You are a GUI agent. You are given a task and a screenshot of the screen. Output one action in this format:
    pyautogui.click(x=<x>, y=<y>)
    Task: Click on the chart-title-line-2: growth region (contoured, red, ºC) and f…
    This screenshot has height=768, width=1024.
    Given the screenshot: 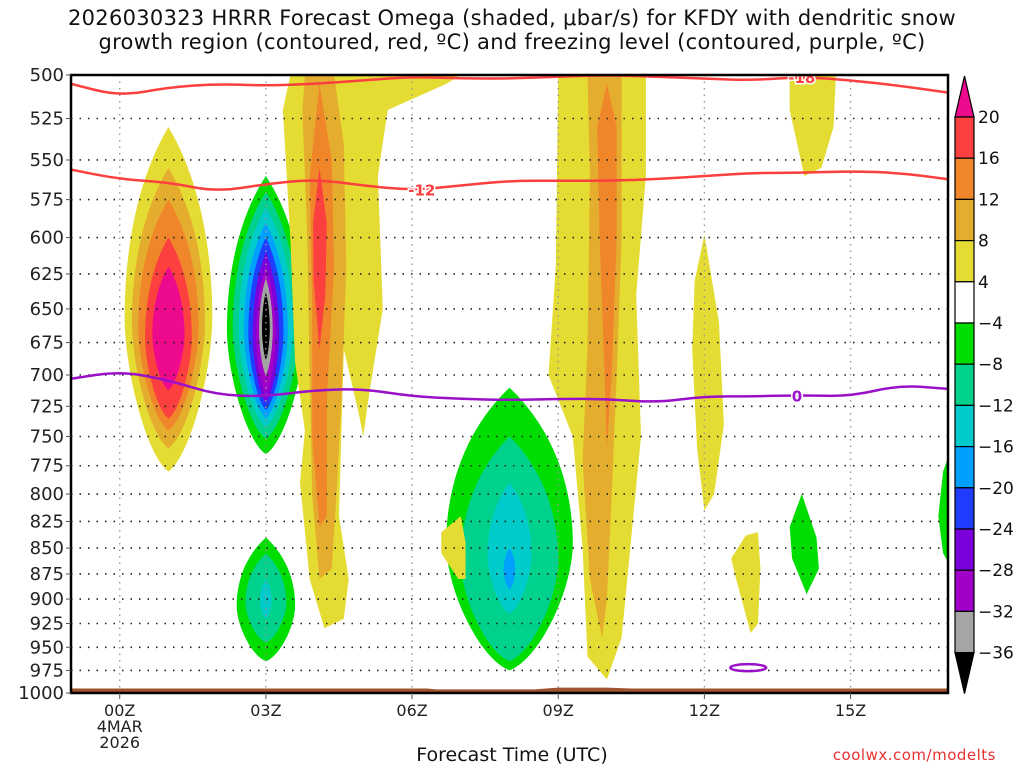 What is the action you would take?
    pyautogui.click(x=512, y=42)
    